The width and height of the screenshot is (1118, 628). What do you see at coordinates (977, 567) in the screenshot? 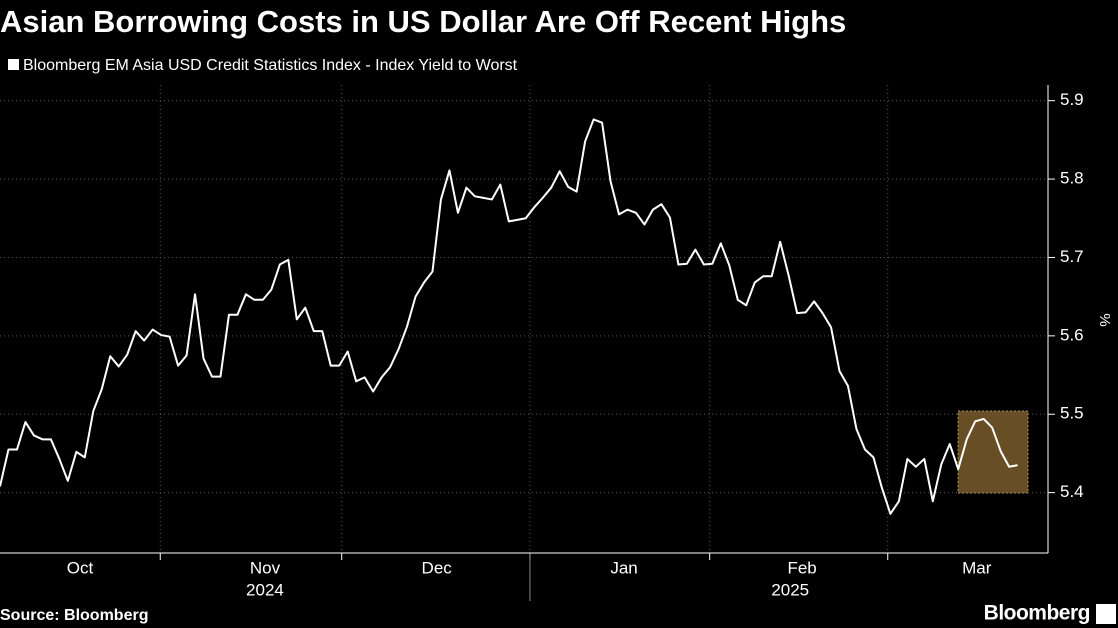
I see `x-tick-label: Mar` at bounding box center [977, 567].